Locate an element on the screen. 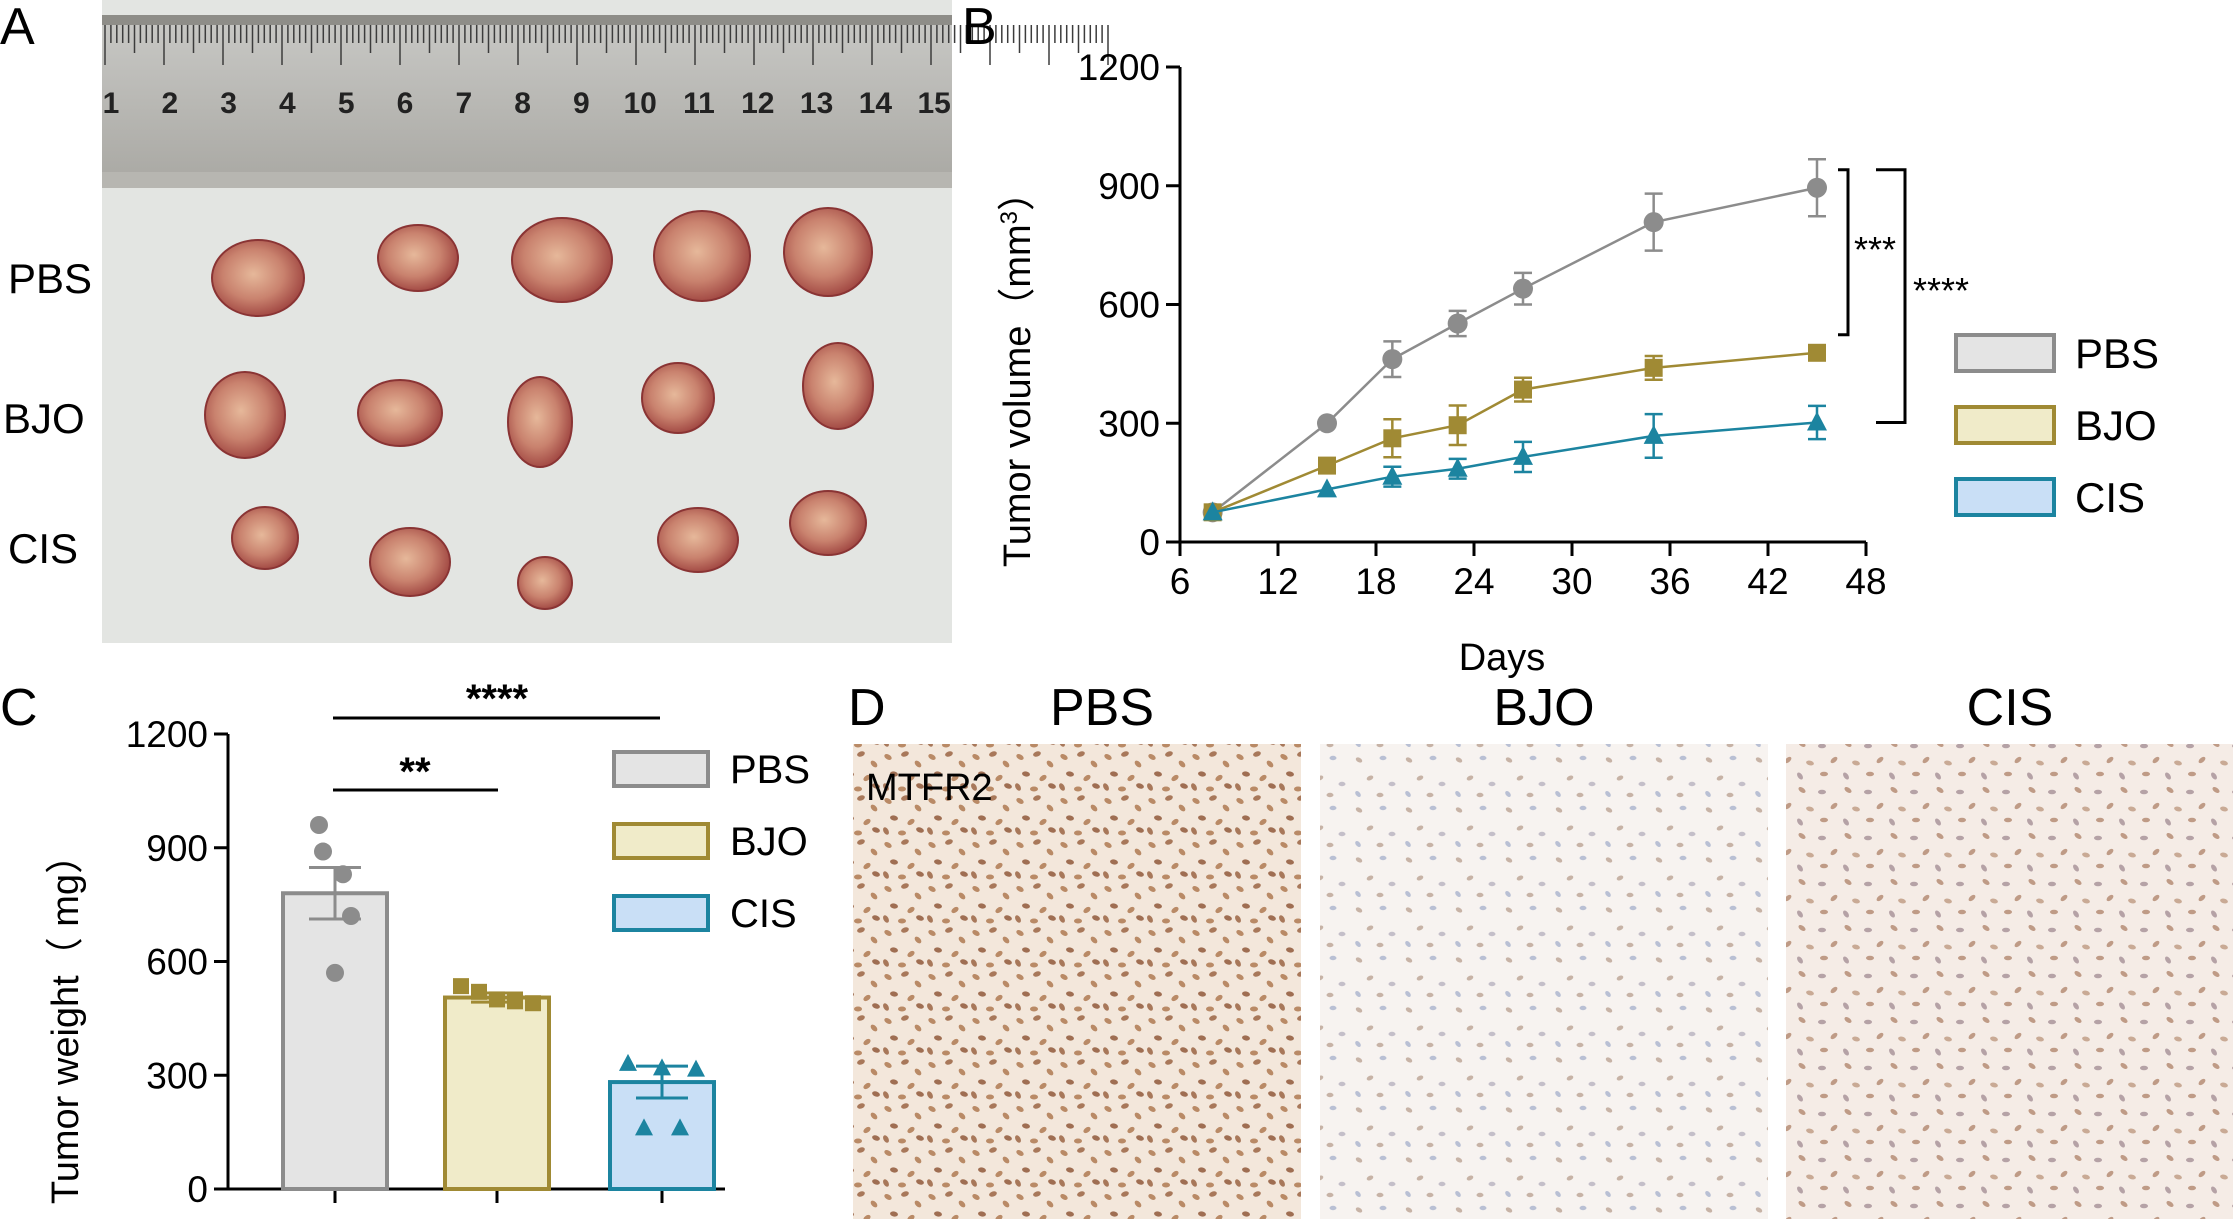 This screenshot has height=1219, width=2233. panel-c-letter: C is located at coordinates (19, 708).